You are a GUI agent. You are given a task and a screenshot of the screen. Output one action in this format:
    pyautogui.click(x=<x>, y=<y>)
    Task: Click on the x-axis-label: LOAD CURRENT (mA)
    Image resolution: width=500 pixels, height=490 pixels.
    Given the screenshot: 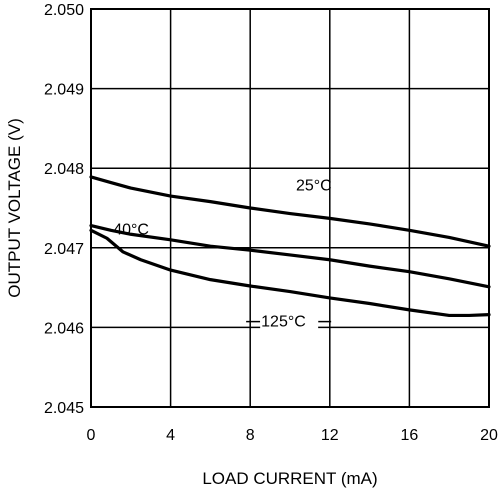 What is the action you would take?
    pyautogui.click(x=289, y=478)
    